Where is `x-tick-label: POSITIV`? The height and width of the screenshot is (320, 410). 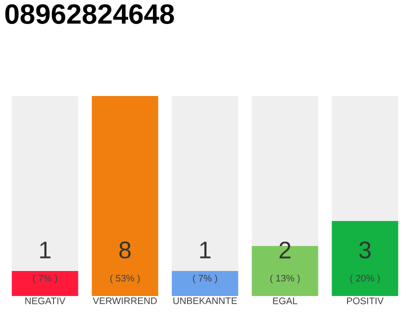
x-tick-label: POSITIV is located at coordinates (365, 301).